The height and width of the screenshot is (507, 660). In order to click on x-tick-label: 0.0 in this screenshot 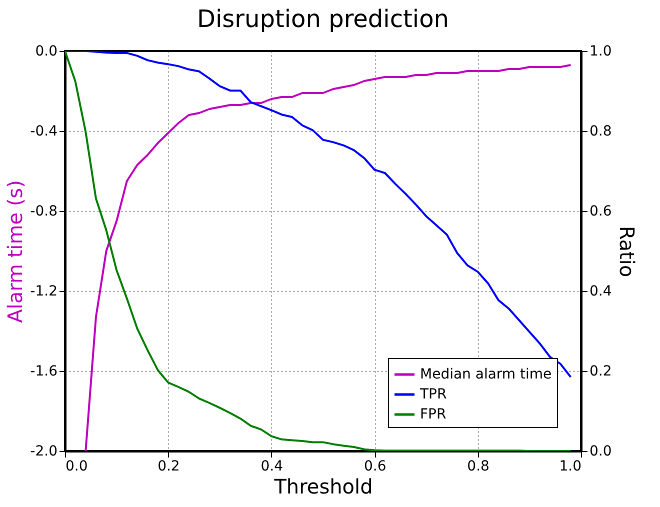, I will do `click(77, 466)`.